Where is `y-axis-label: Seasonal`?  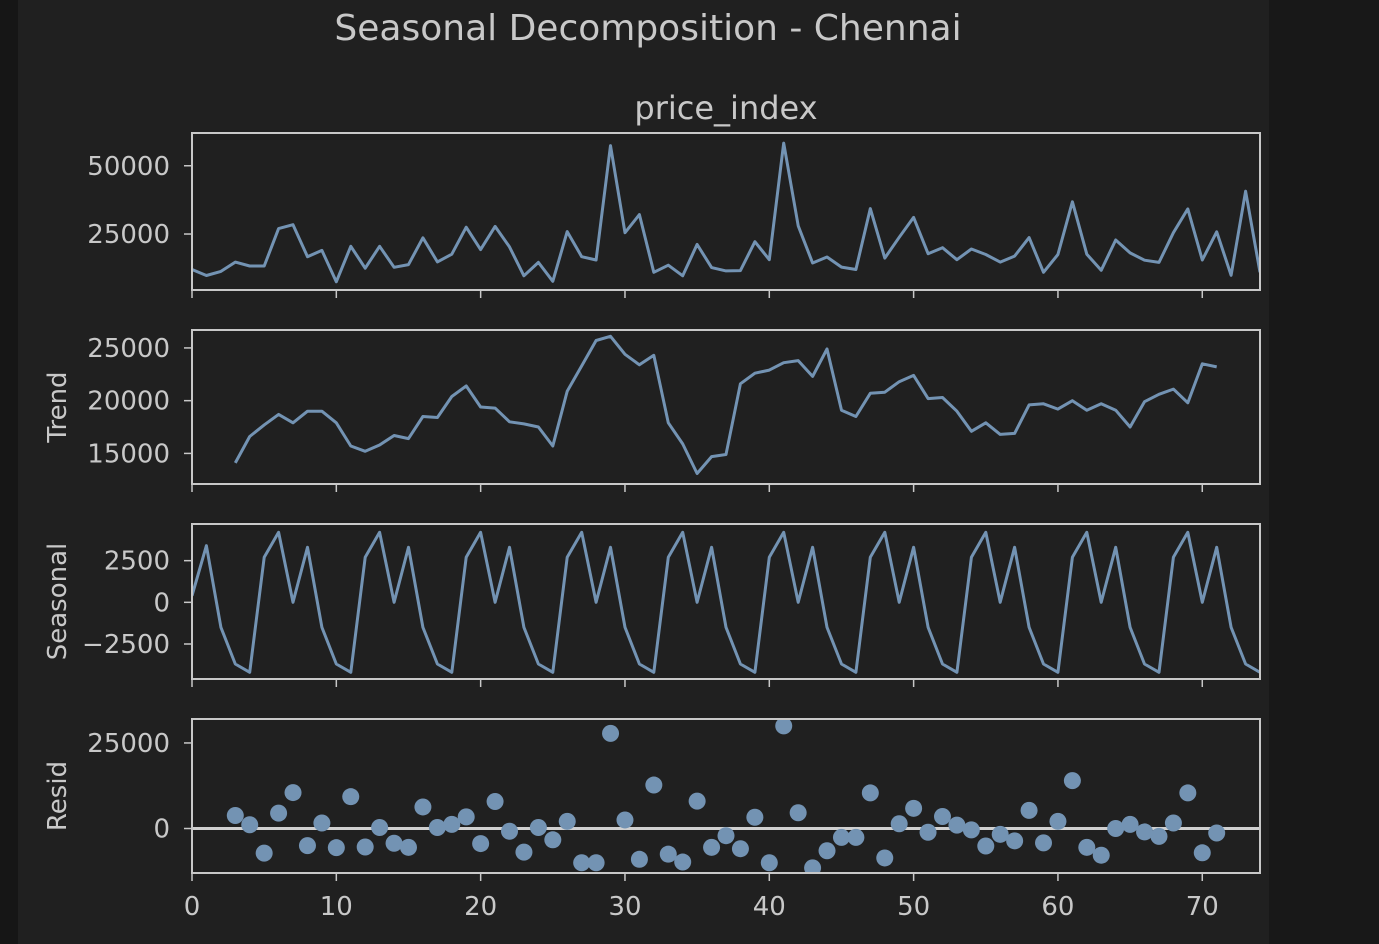 y-axis-label: Seasonal is located at coordinates (58, 602).